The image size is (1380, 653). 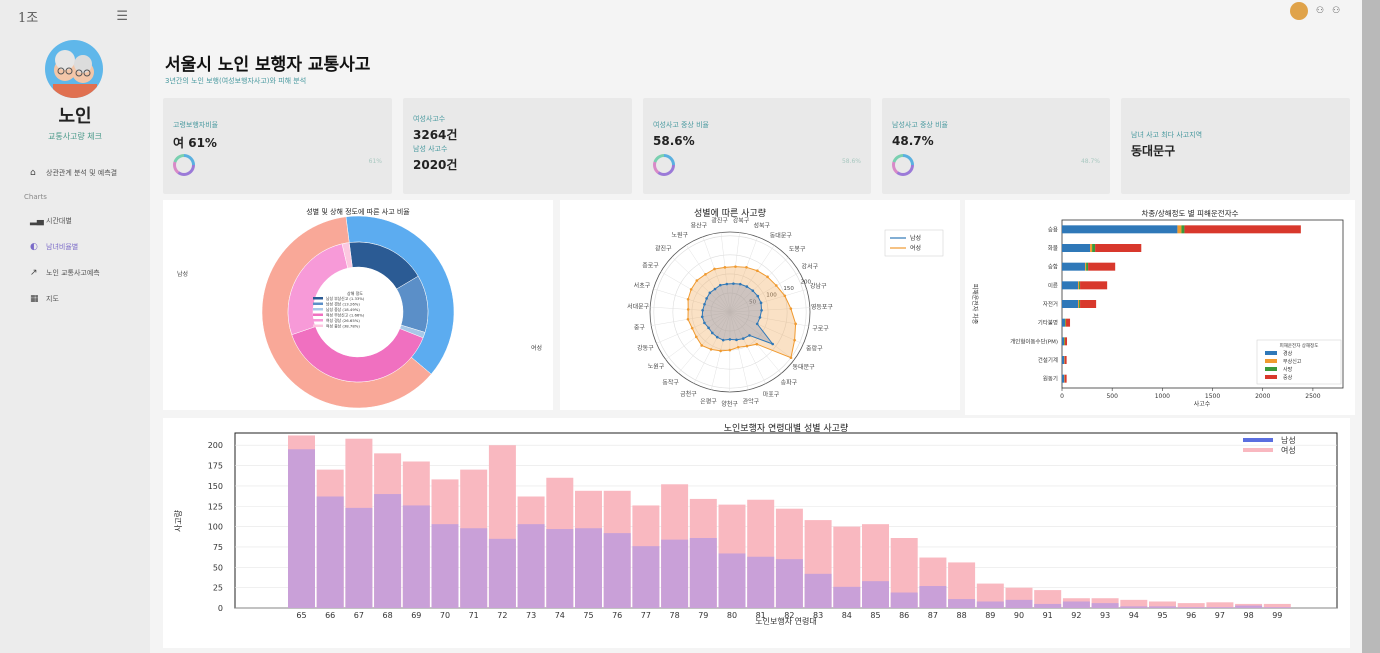 I want to click on x-tick-label: 79, so click(x=703, y=615).